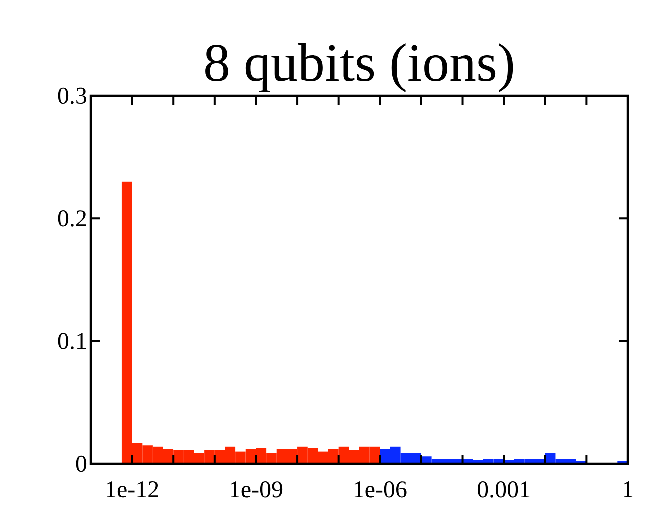 This screenshot has width=654, height=531. I want to click on y-tick-label: 0, so click(81, 464).